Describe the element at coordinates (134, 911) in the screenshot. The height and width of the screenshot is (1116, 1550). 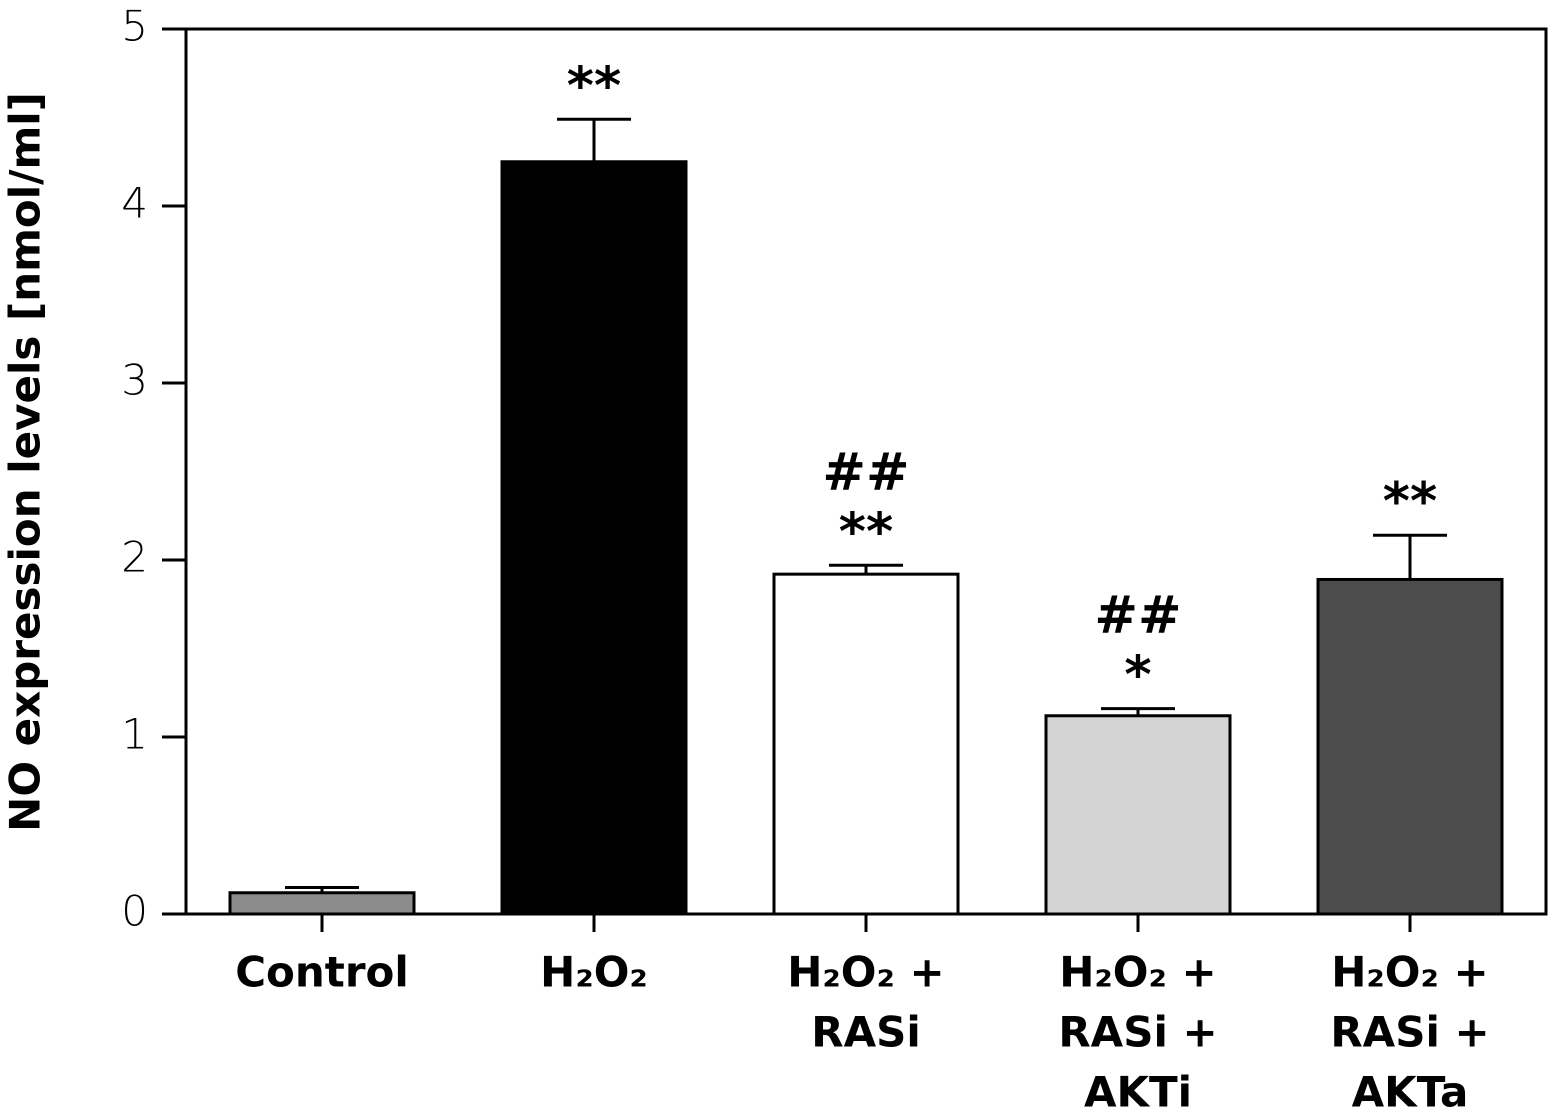
I see `y-tick-label: 0` at that location.